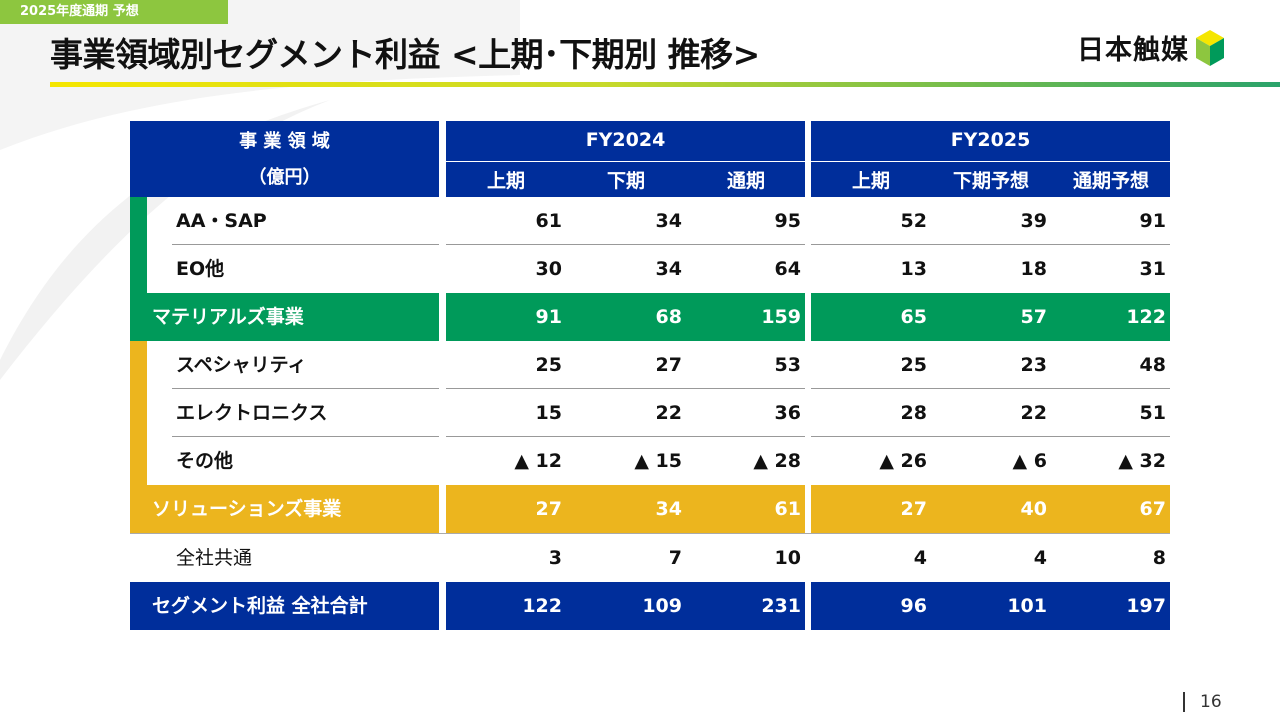 The width and height of the screenshot is (1280, 720). What do you see at coordinates (1184, 702) in the screenshot?
I see `page-number-bar` at bounding box center [1184, 702].